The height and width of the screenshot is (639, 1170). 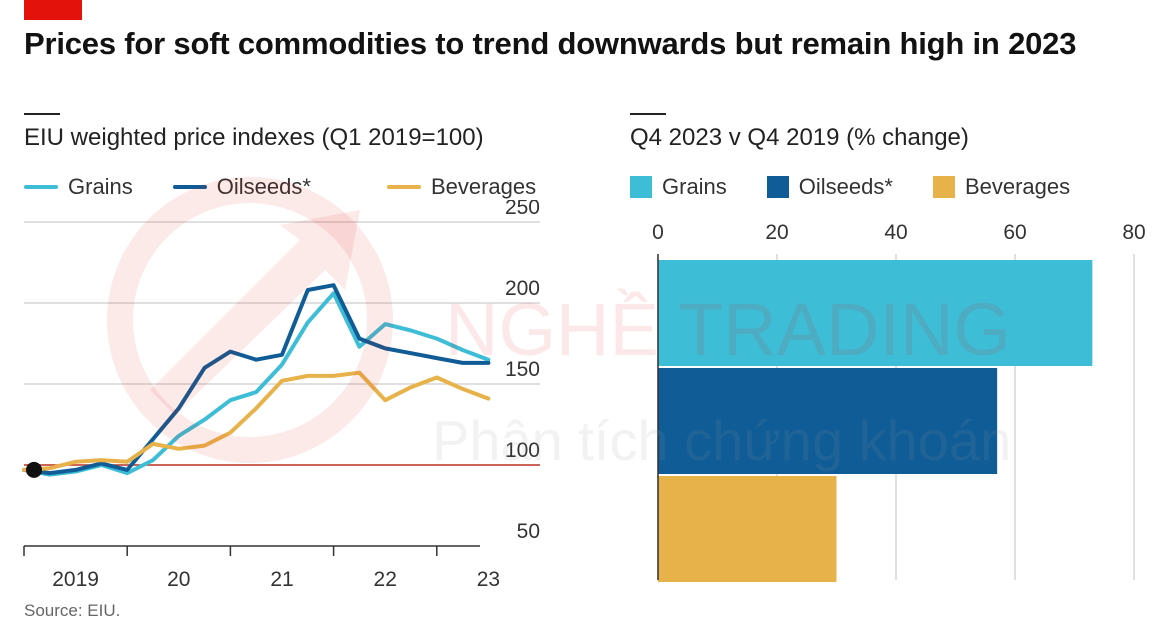 I want to click on bar-grains-swatch, so click(x=641, y=187).